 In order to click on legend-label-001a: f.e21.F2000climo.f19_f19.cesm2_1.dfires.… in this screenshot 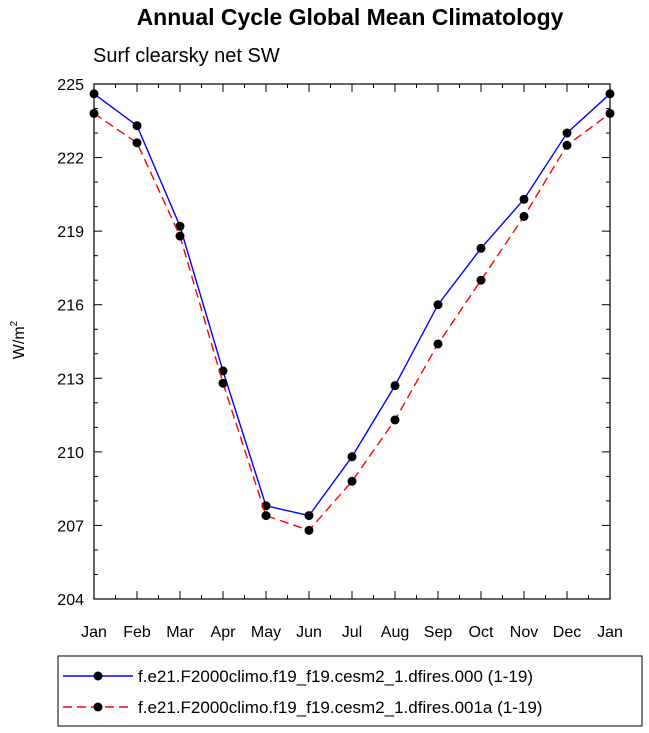, I will do `click(340, 707)`.